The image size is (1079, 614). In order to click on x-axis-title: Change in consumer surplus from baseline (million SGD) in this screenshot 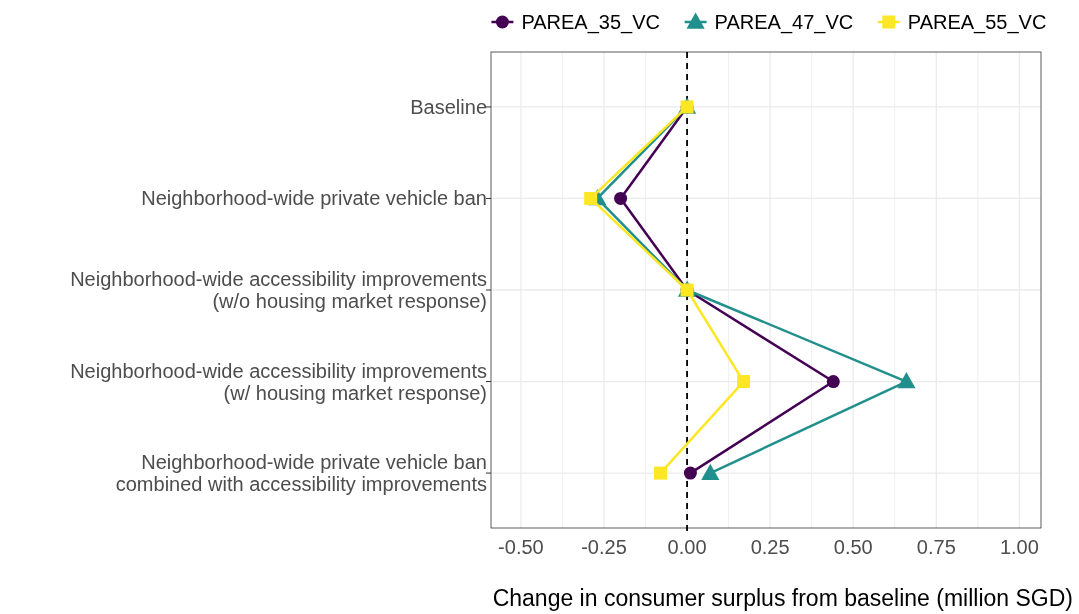, I will do `click(782, 598)`.